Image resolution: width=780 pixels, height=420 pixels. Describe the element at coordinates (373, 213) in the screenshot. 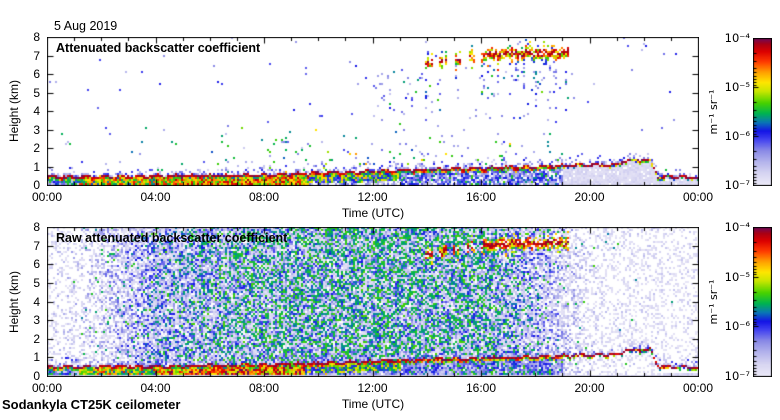

I see `x-axis-label-top: Time (UTC)` at that location.